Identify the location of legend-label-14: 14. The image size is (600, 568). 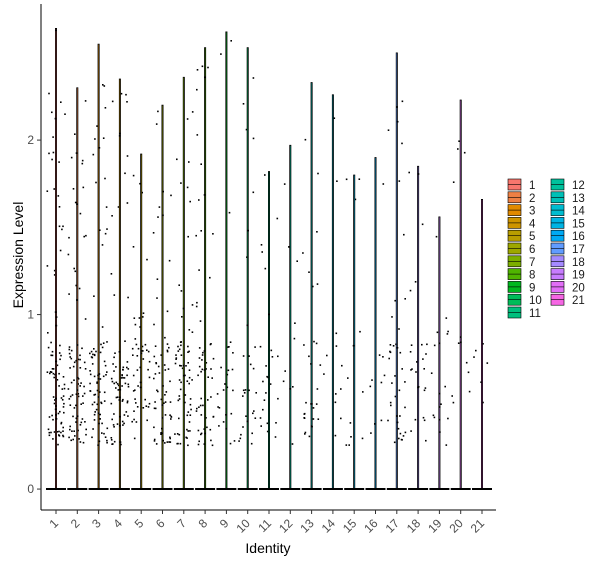
(578, 212).